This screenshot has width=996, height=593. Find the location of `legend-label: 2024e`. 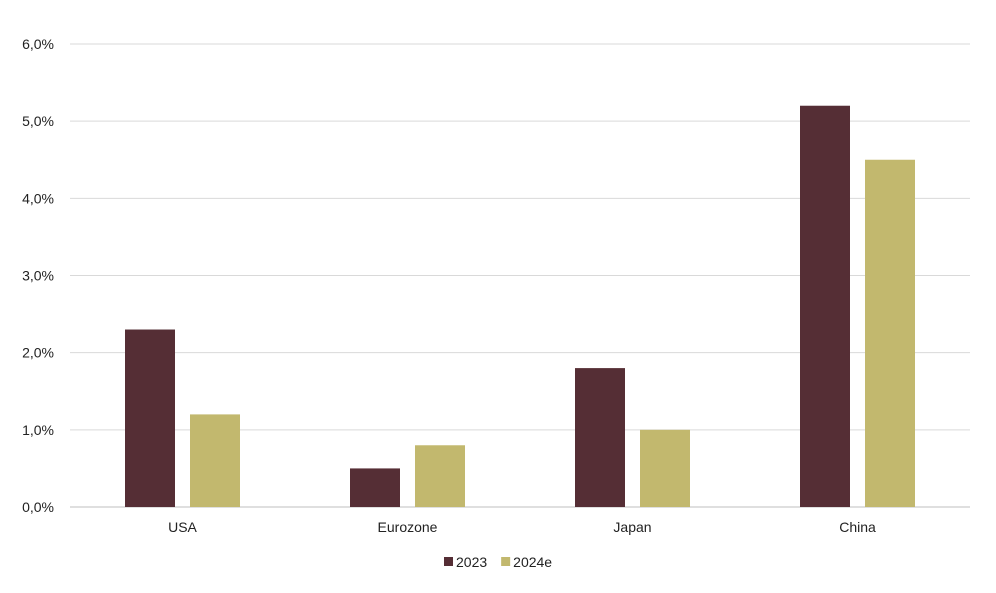

legend-label: 2024e is located at coordinates (532, 562).